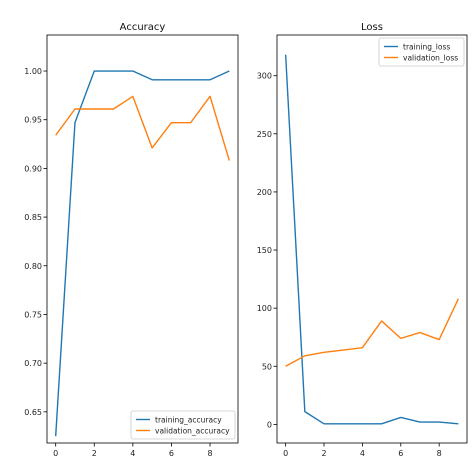  I want to click on accuracy-title: Accuracy, so click(143, 27).